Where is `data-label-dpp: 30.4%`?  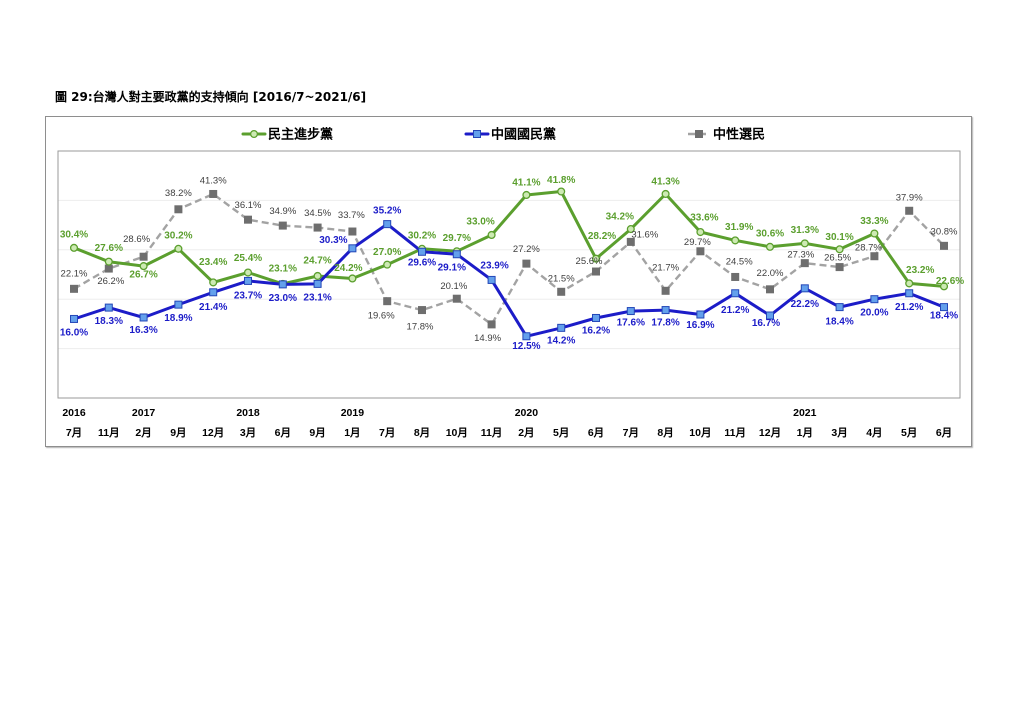 data-label-dpp: 30.4% is located at coordinates (74, 234).